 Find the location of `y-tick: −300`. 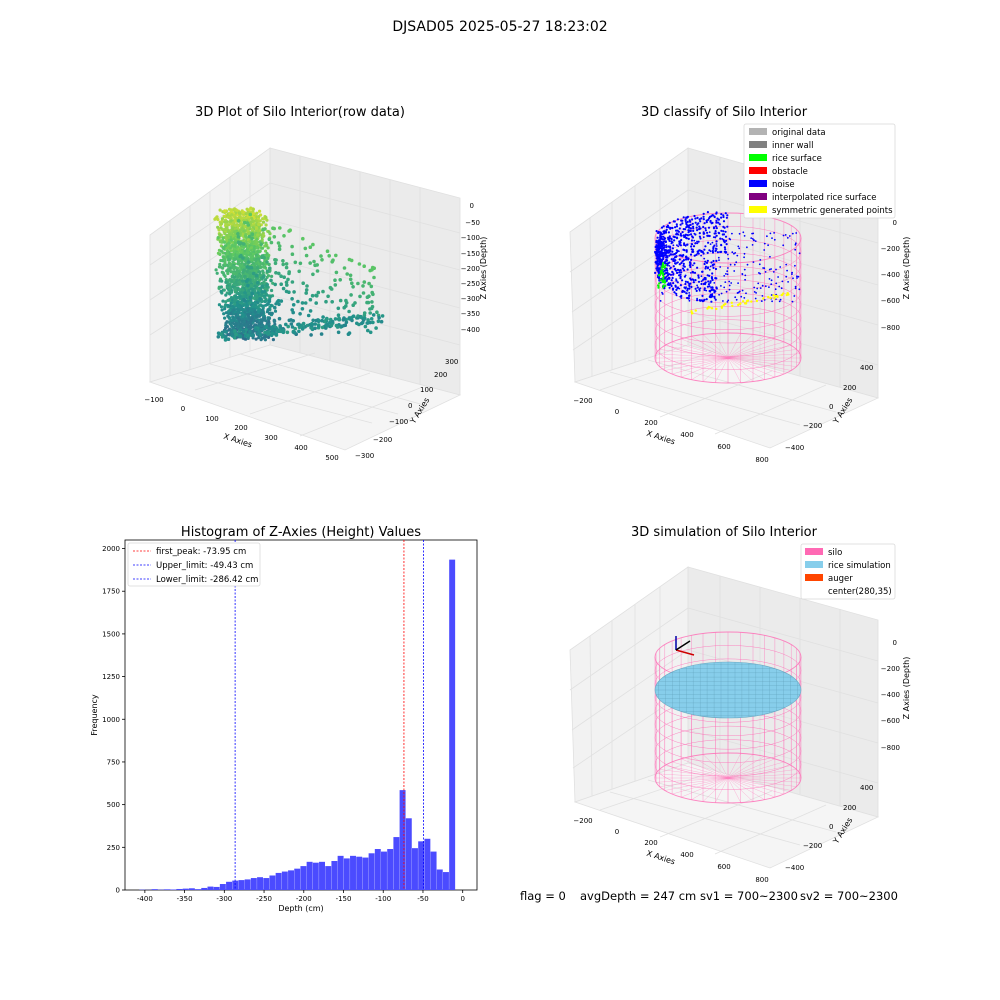

y-tick: −300 is located at coordinates (364, 456).